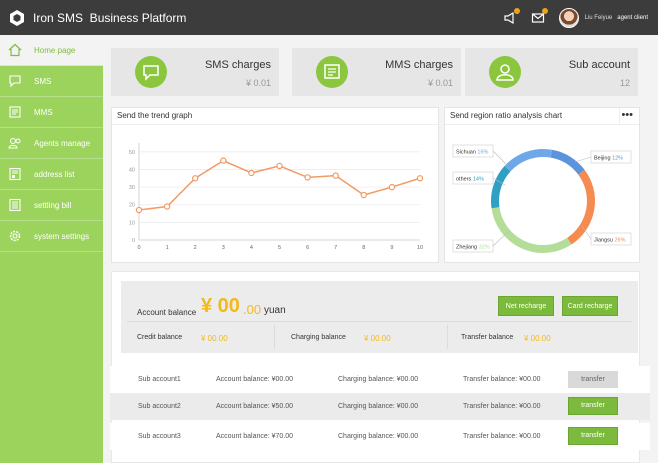 This screenshot has width=658, height=463. What do you see at coordinates (544, 10) in the screenshot?
I see `notification-dot` at bounding box center [544, 10].